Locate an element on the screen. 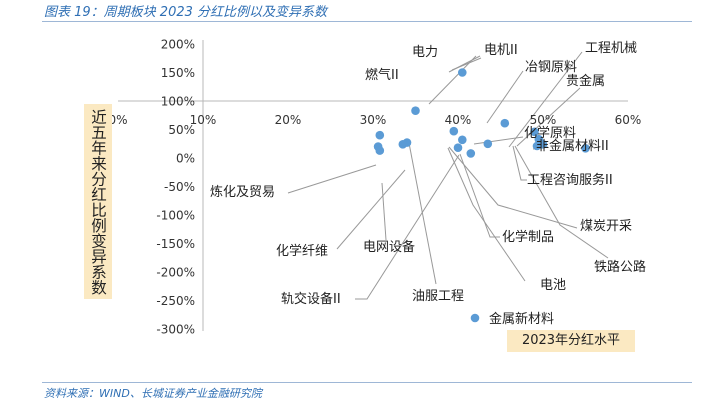  annotation-label: 金属新材料 is located at coordinates (521, 319).